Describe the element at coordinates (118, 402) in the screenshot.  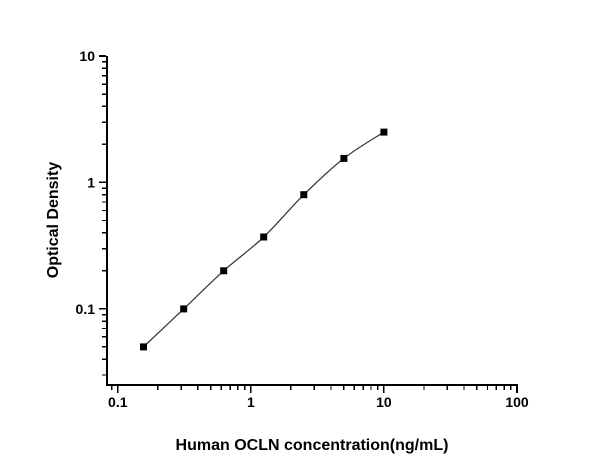
I see `x-tick-label: 0.1` at that location.